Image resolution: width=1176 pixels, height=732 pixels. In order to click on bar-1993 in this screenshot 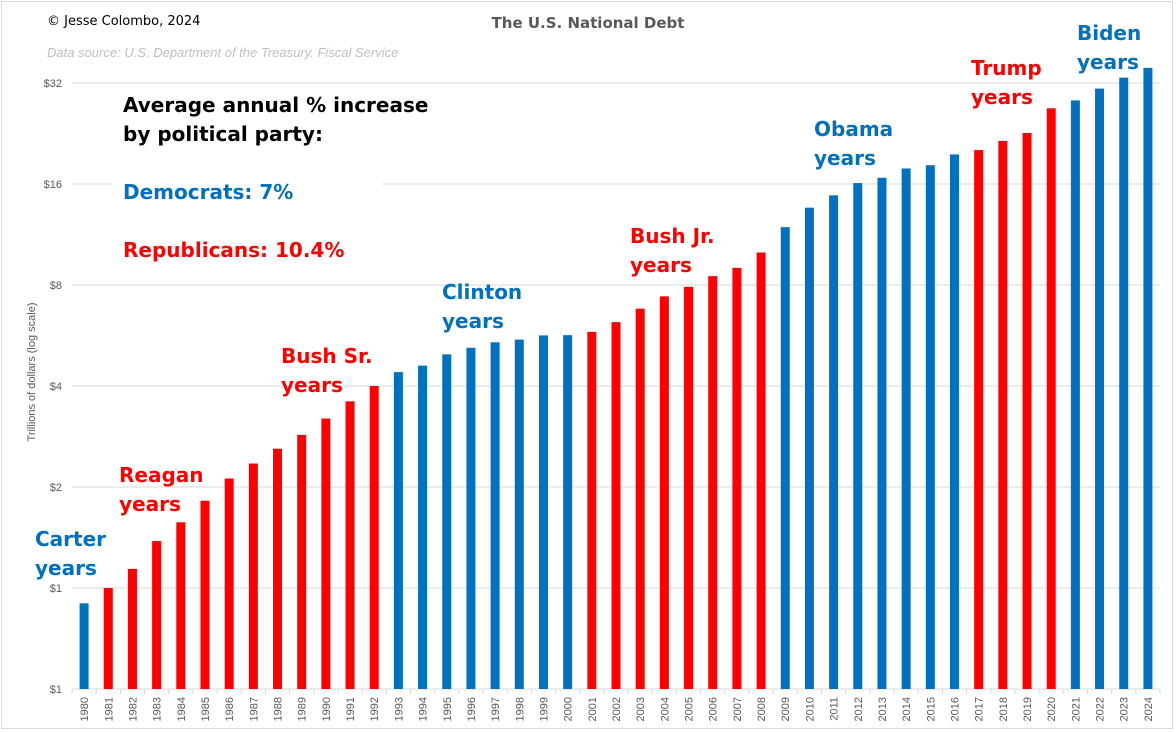, I will do `click(398, 530)`.